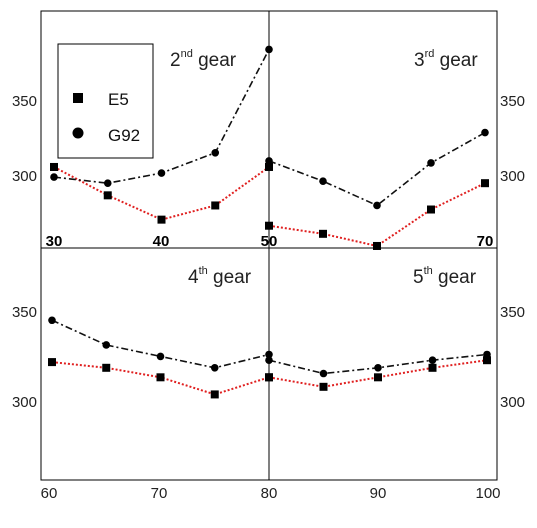 The width and height of the screenshot is (537, 528). I want to click on series-line-e5-p1-s1, so click(378, 373).